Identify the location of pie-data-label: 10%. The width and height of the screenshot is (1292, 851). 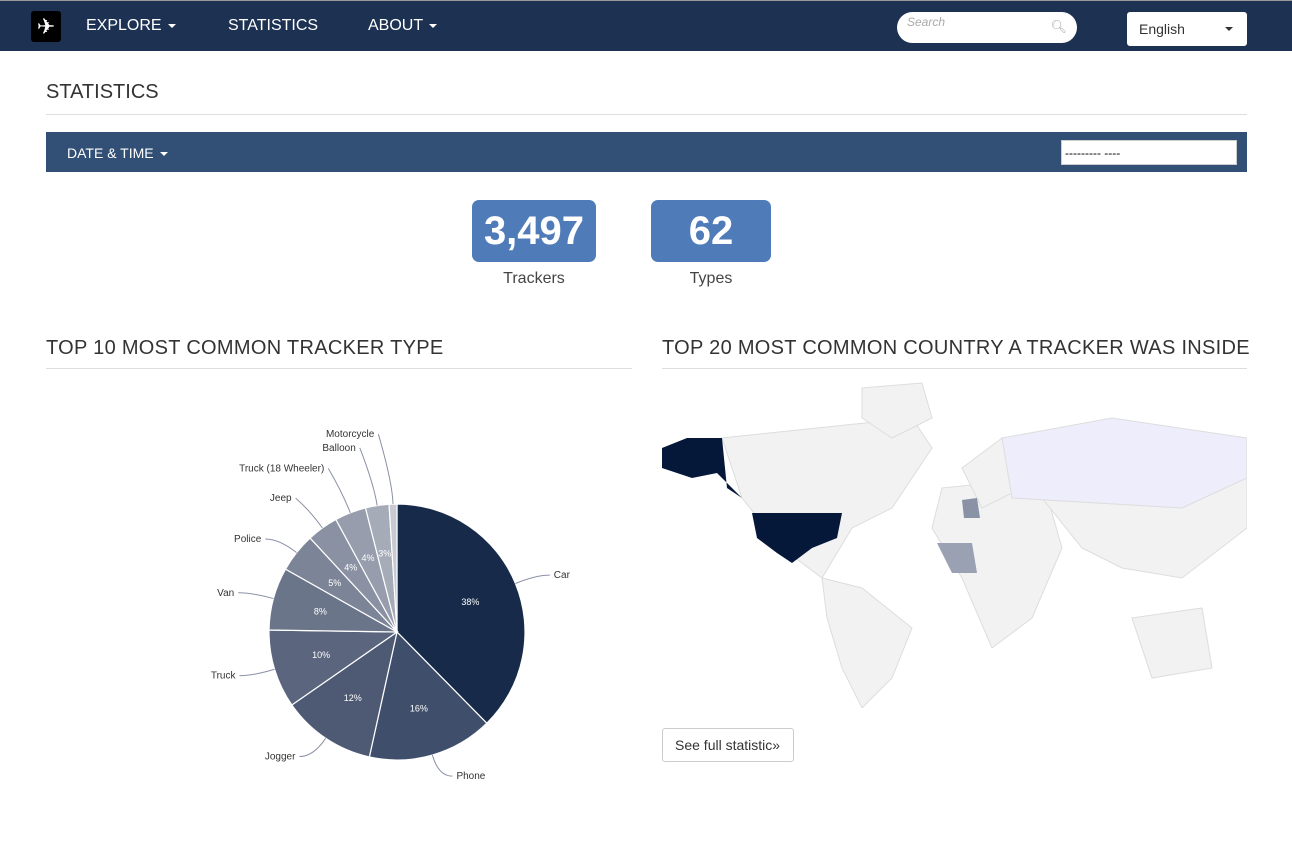
(321, 655).